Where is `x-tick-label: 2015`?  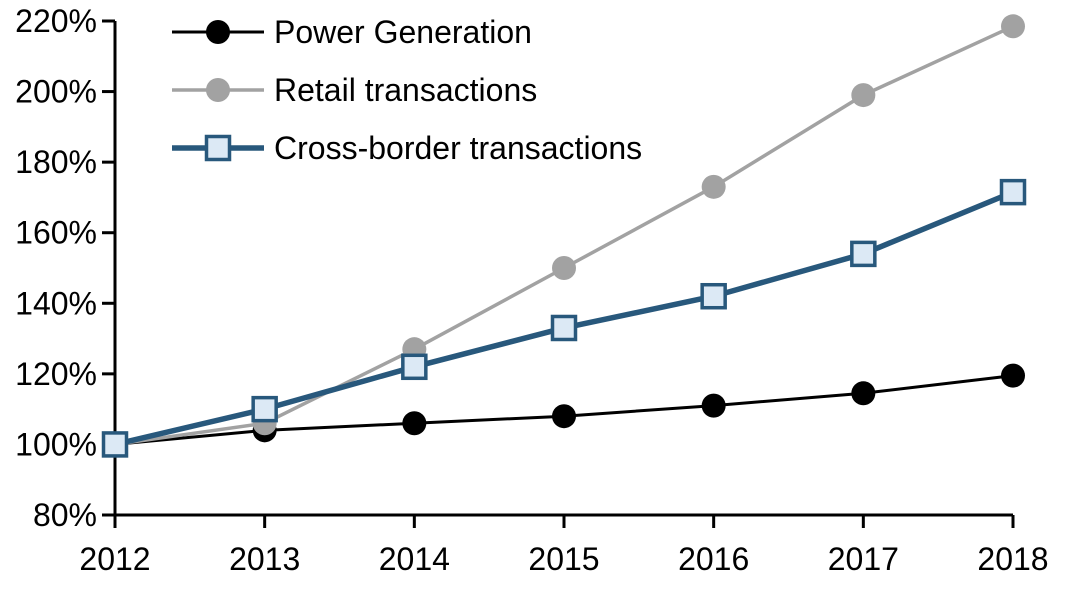
x-tick-label: 2015 is located at coordinates (563, 559).